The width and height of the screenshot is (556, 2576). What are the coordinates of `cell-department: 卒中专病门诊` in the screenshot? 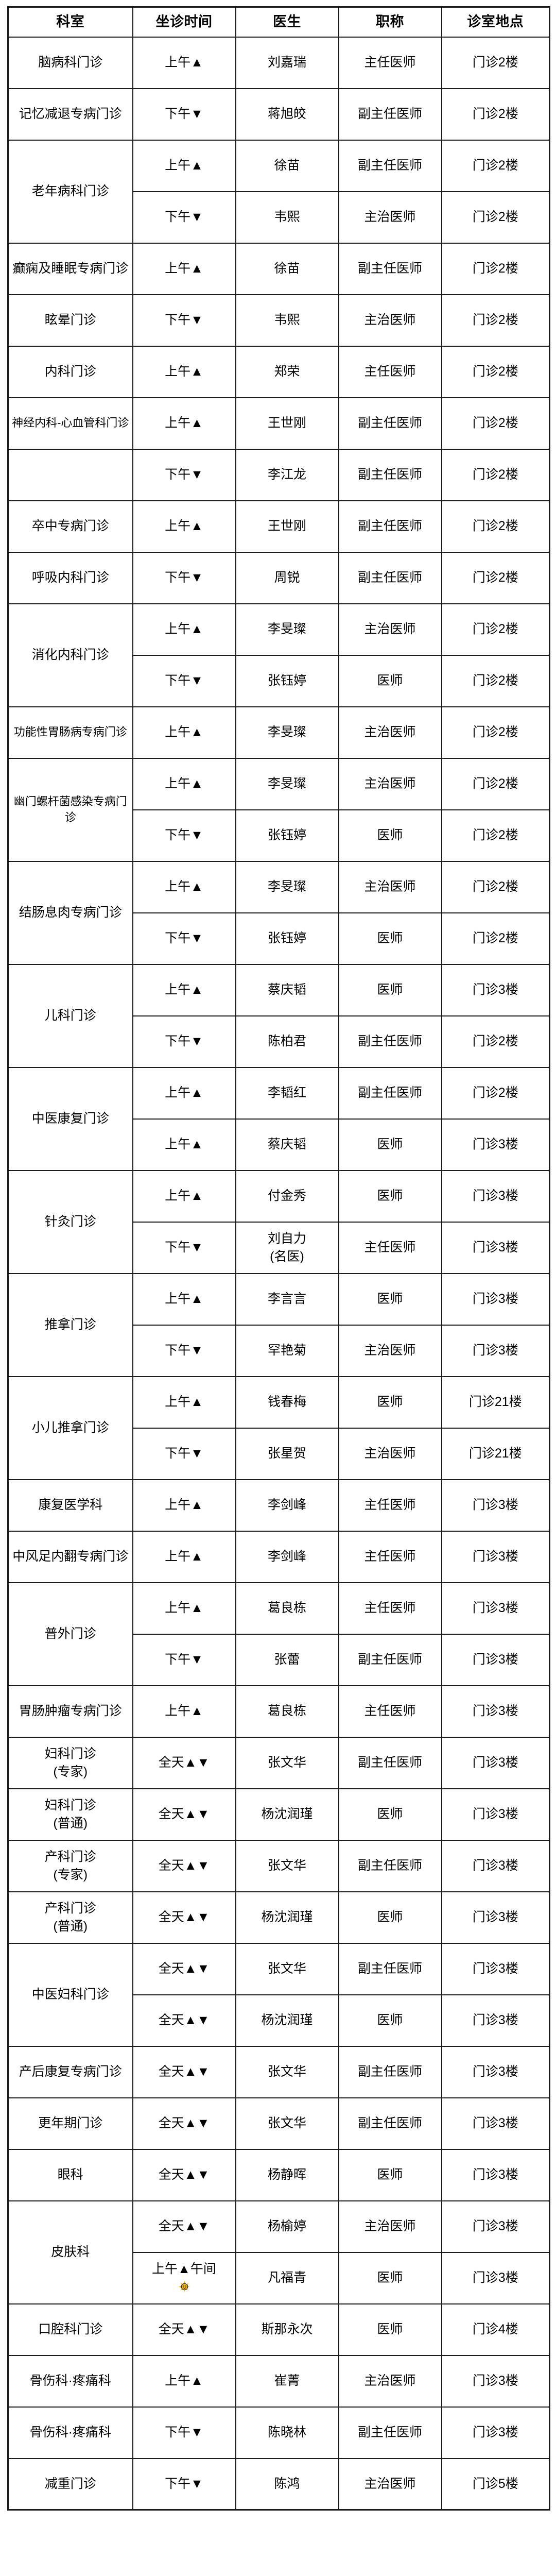 It's located at (70, 526).